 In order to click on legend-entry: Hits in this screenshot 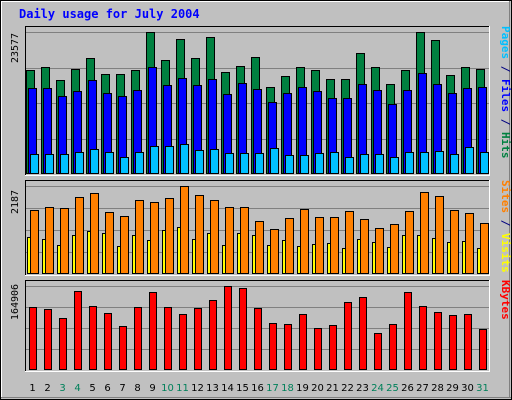, I will do `click(505, 145)`.